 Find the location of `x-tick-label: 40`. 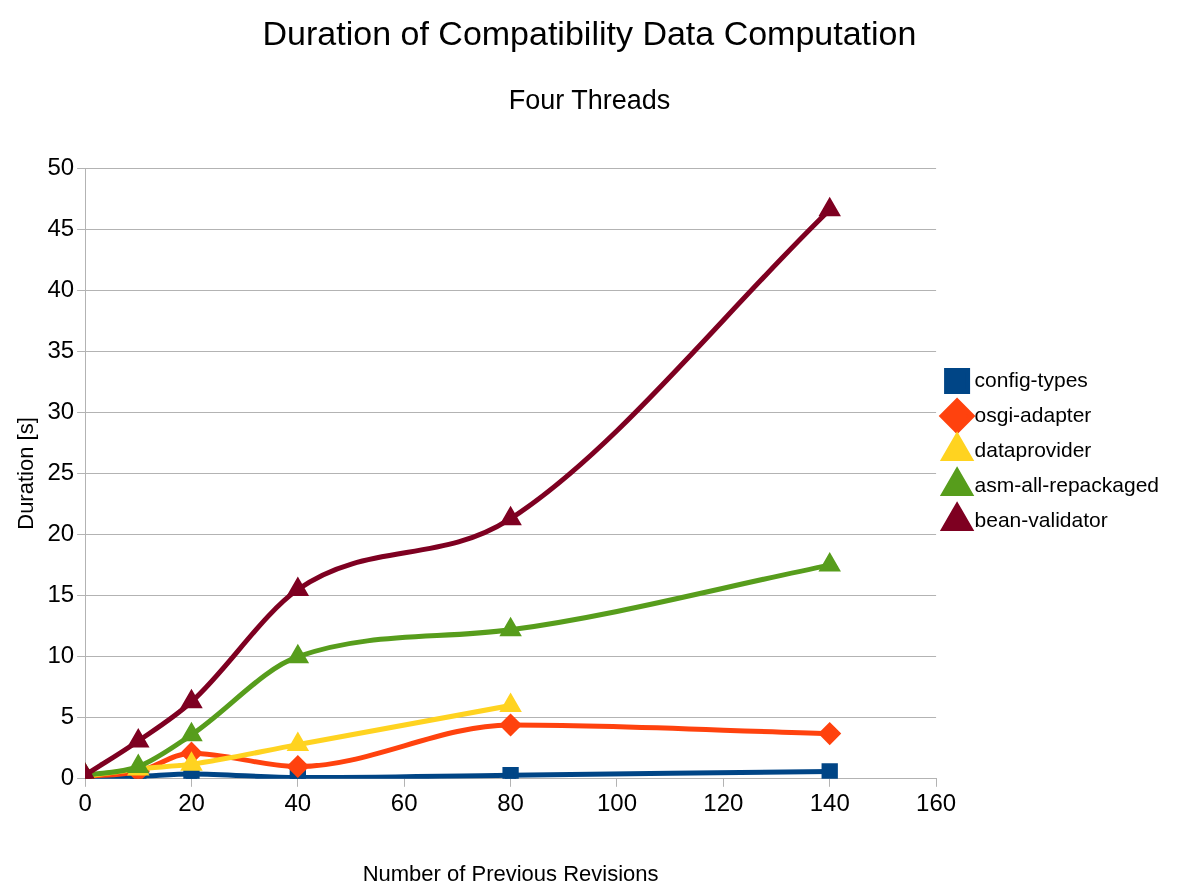

x-tick-label: 40 is located at coordinates (298, 802).